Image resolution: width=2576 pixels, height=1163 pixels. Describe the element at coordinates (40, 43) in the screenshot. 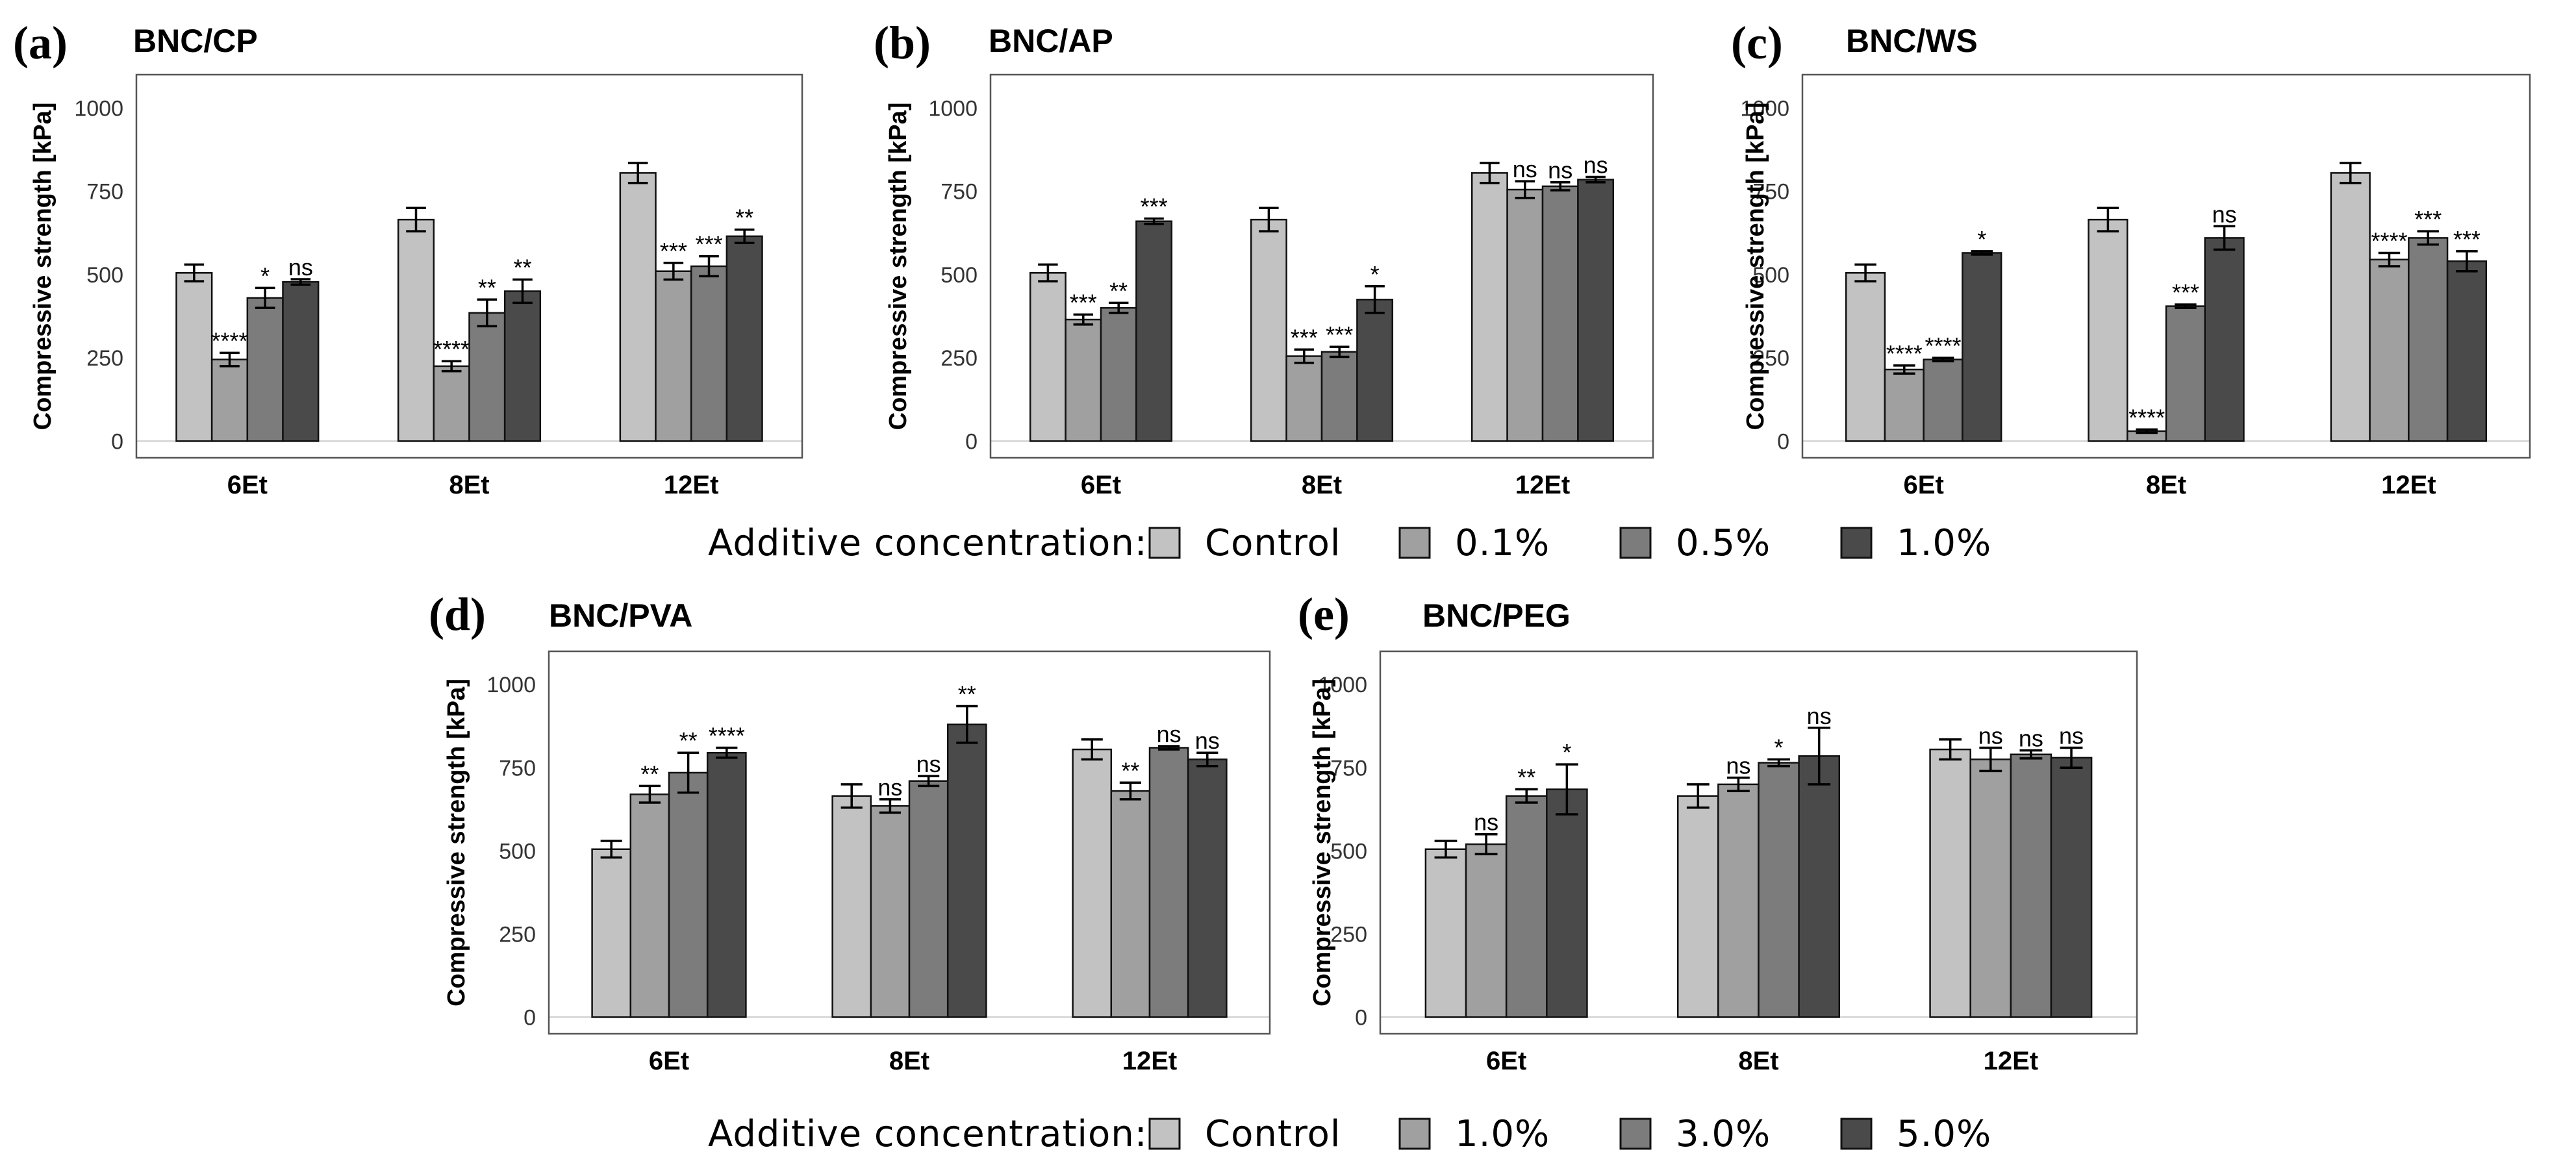

I see `panel-letter: (a)` at that location.